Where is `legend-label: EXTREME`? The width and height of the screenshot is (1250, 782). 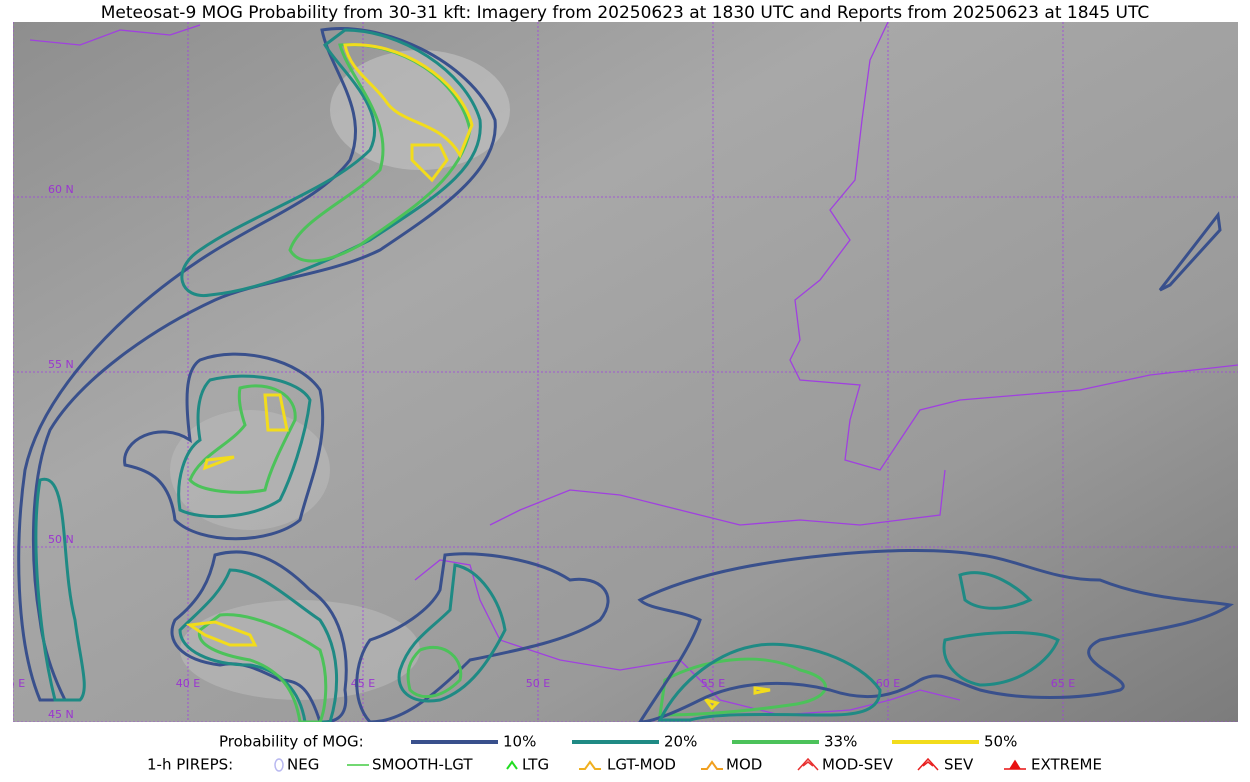 legend-label: EXTREME is located at coordinates (1066, 765).